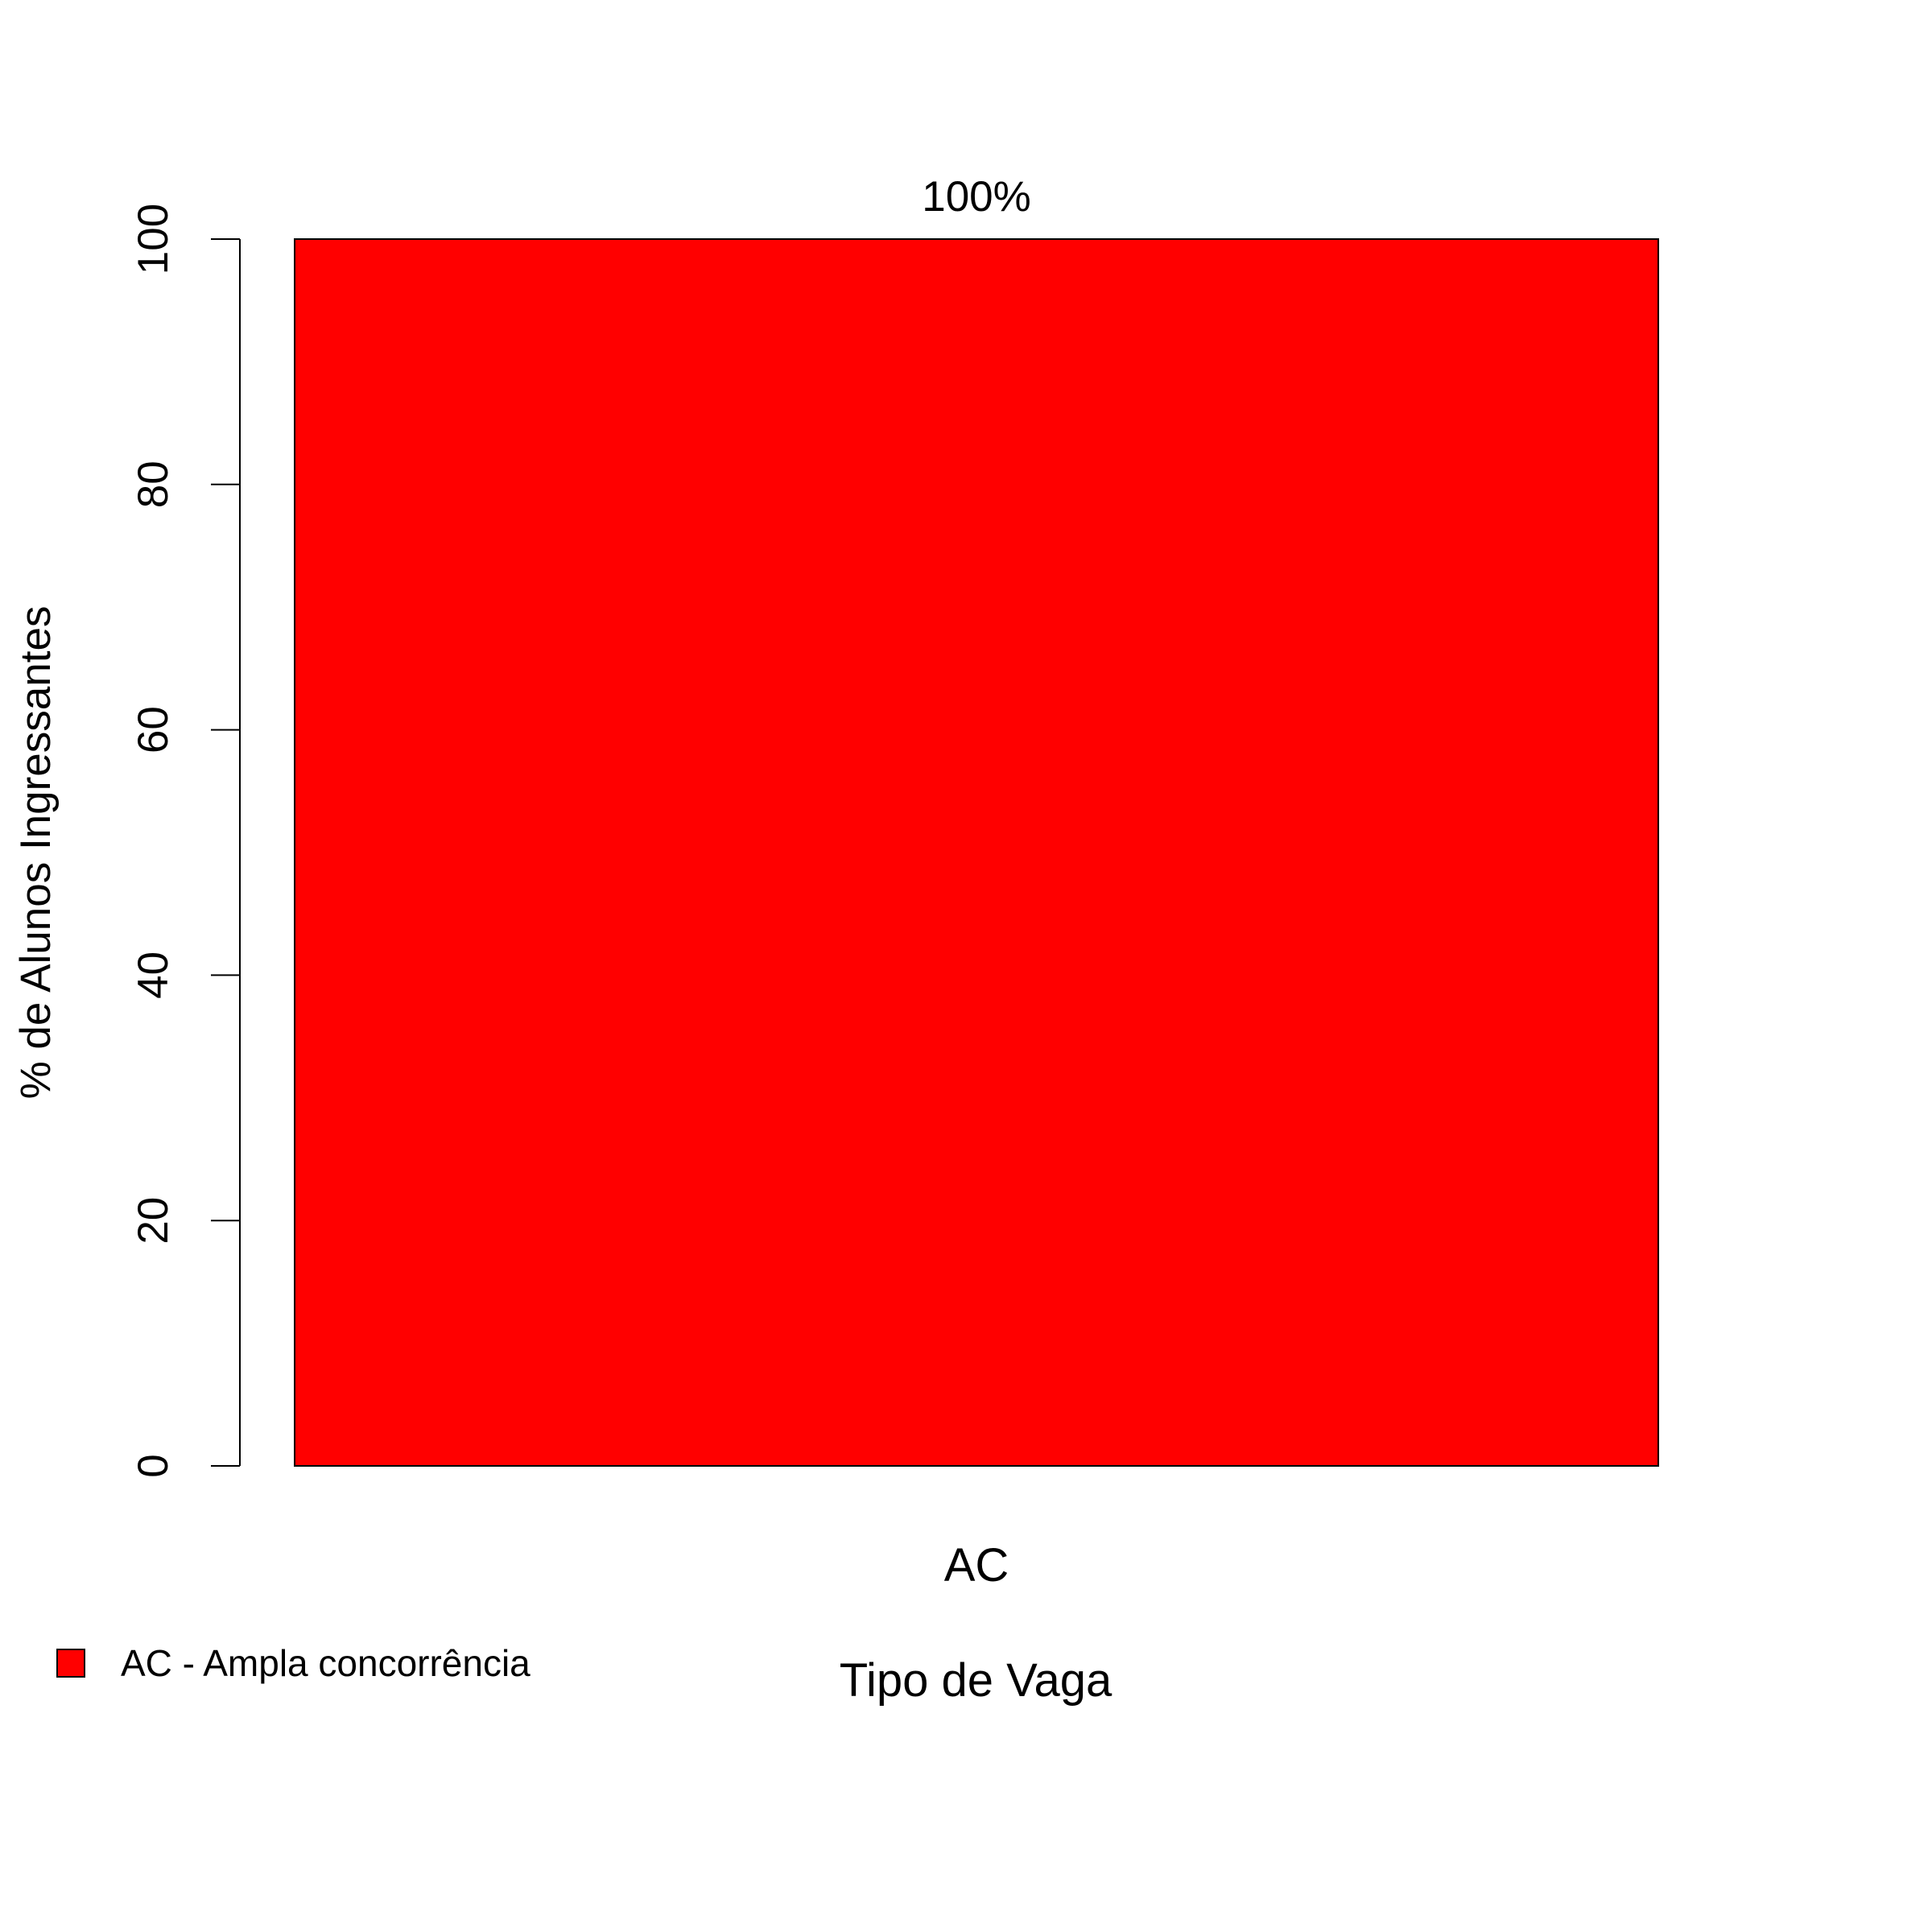  I want to click on y-axis-title: % de Alunos Ingressantes, so click(36, 853).